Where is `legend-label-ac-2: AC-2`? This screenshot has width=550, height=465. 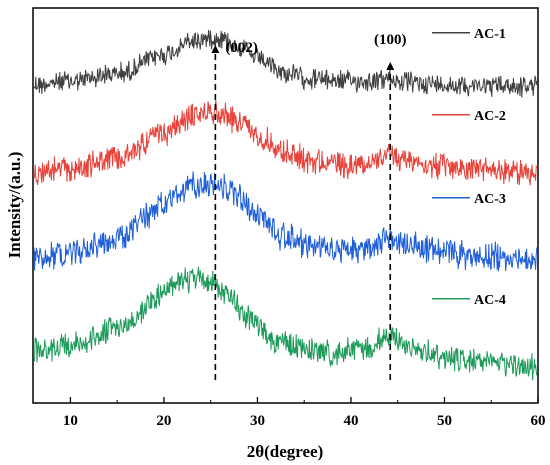 legend-label-ac-2: AC-2 is located at coordinates (490, 116).